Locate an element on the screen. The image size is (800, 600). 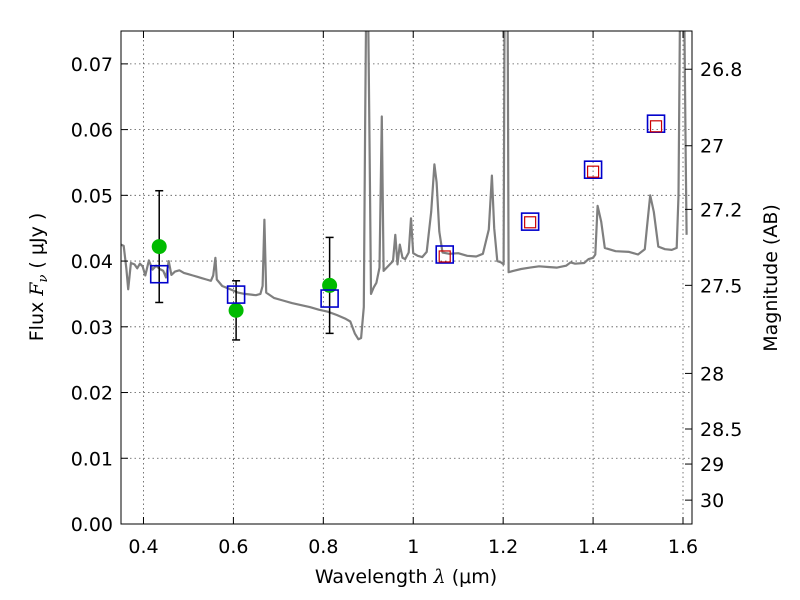
mag-tick-label: 27.5 is located at coordinates (721, 286).